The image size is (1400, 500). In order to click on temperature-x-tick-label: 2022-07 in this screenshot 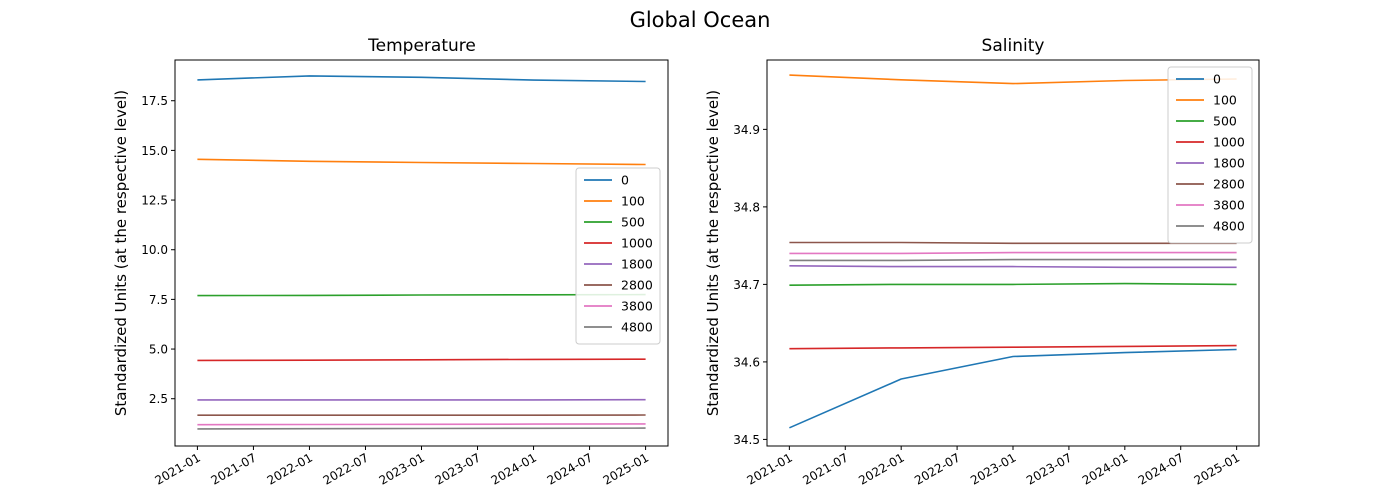, I will do `click(346, 468)`.